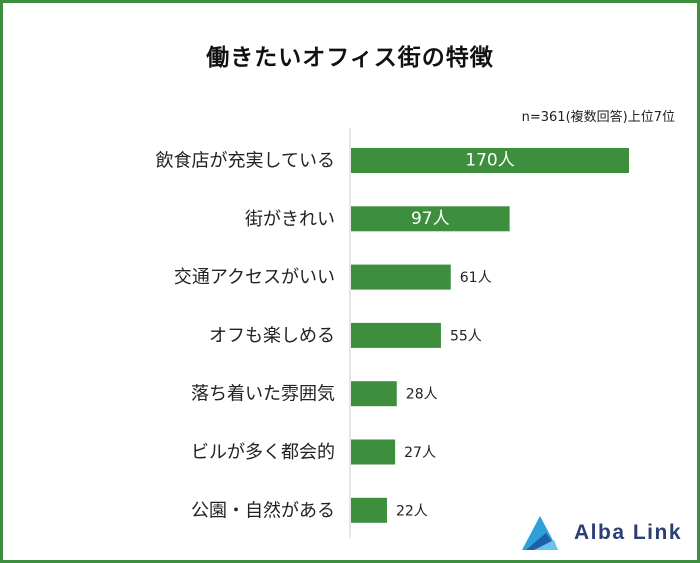 This screenshot has width=700, height=563. I want to click on value-label: 28人, so click(422, 395).